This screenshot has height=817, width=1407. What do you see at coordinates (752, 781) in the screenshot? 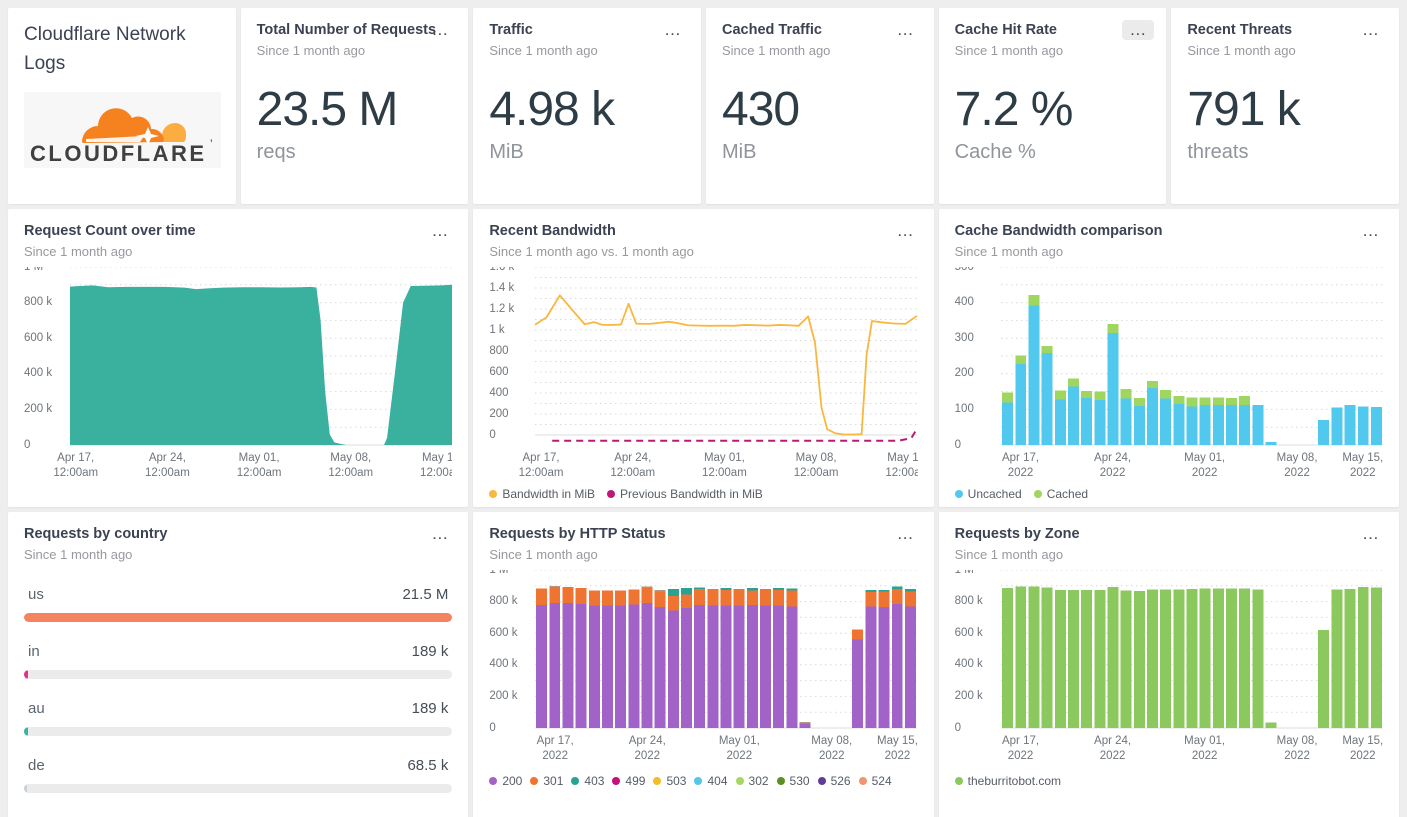
I see `legend-item-302: 302` at bounding box center [752, 781].